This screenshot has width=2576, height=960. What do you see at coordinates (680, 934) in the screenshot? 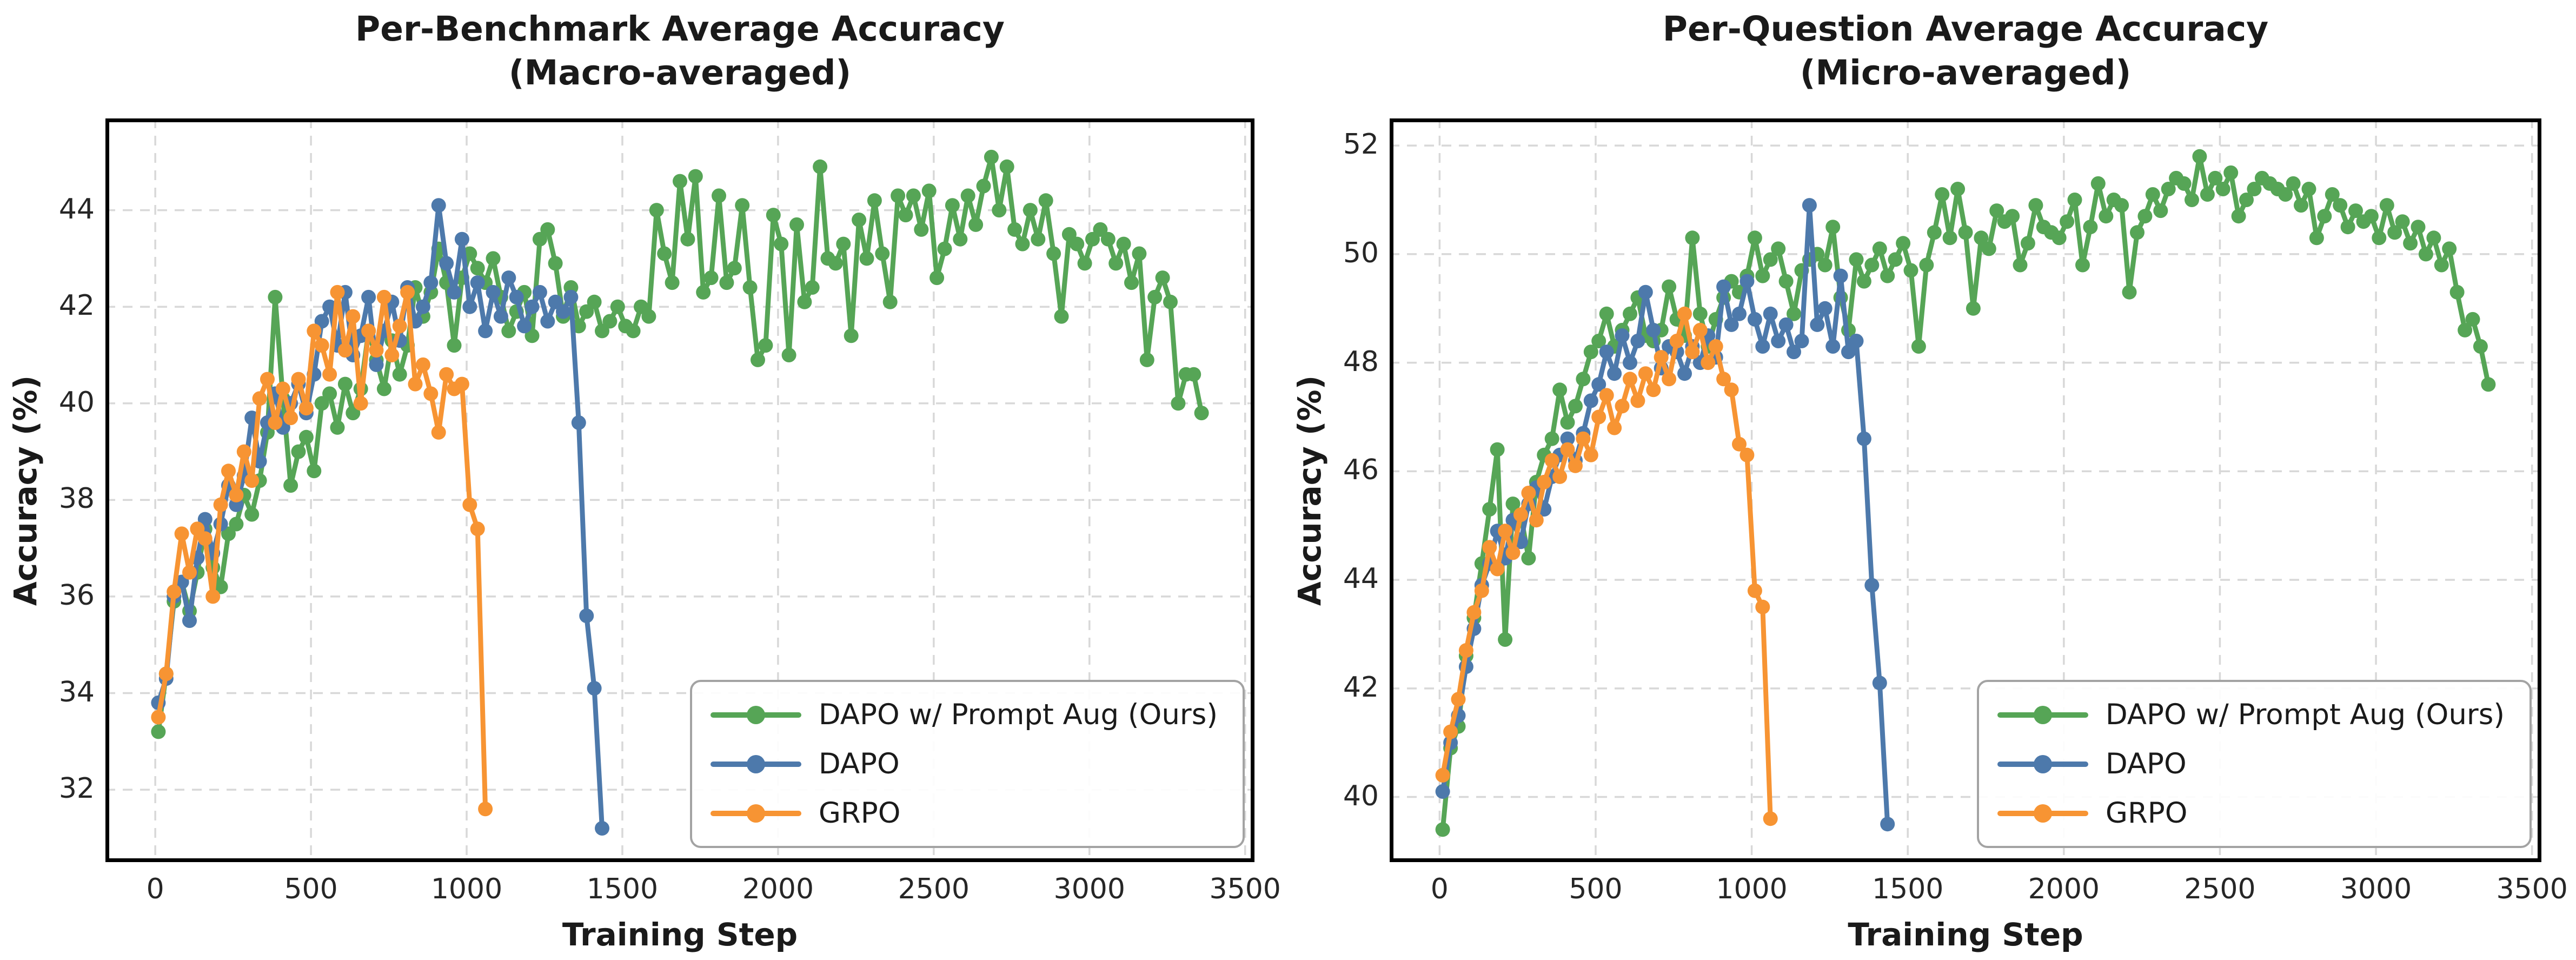
I see `x-axis-label: Training Step` at bounding box center [680, 934].